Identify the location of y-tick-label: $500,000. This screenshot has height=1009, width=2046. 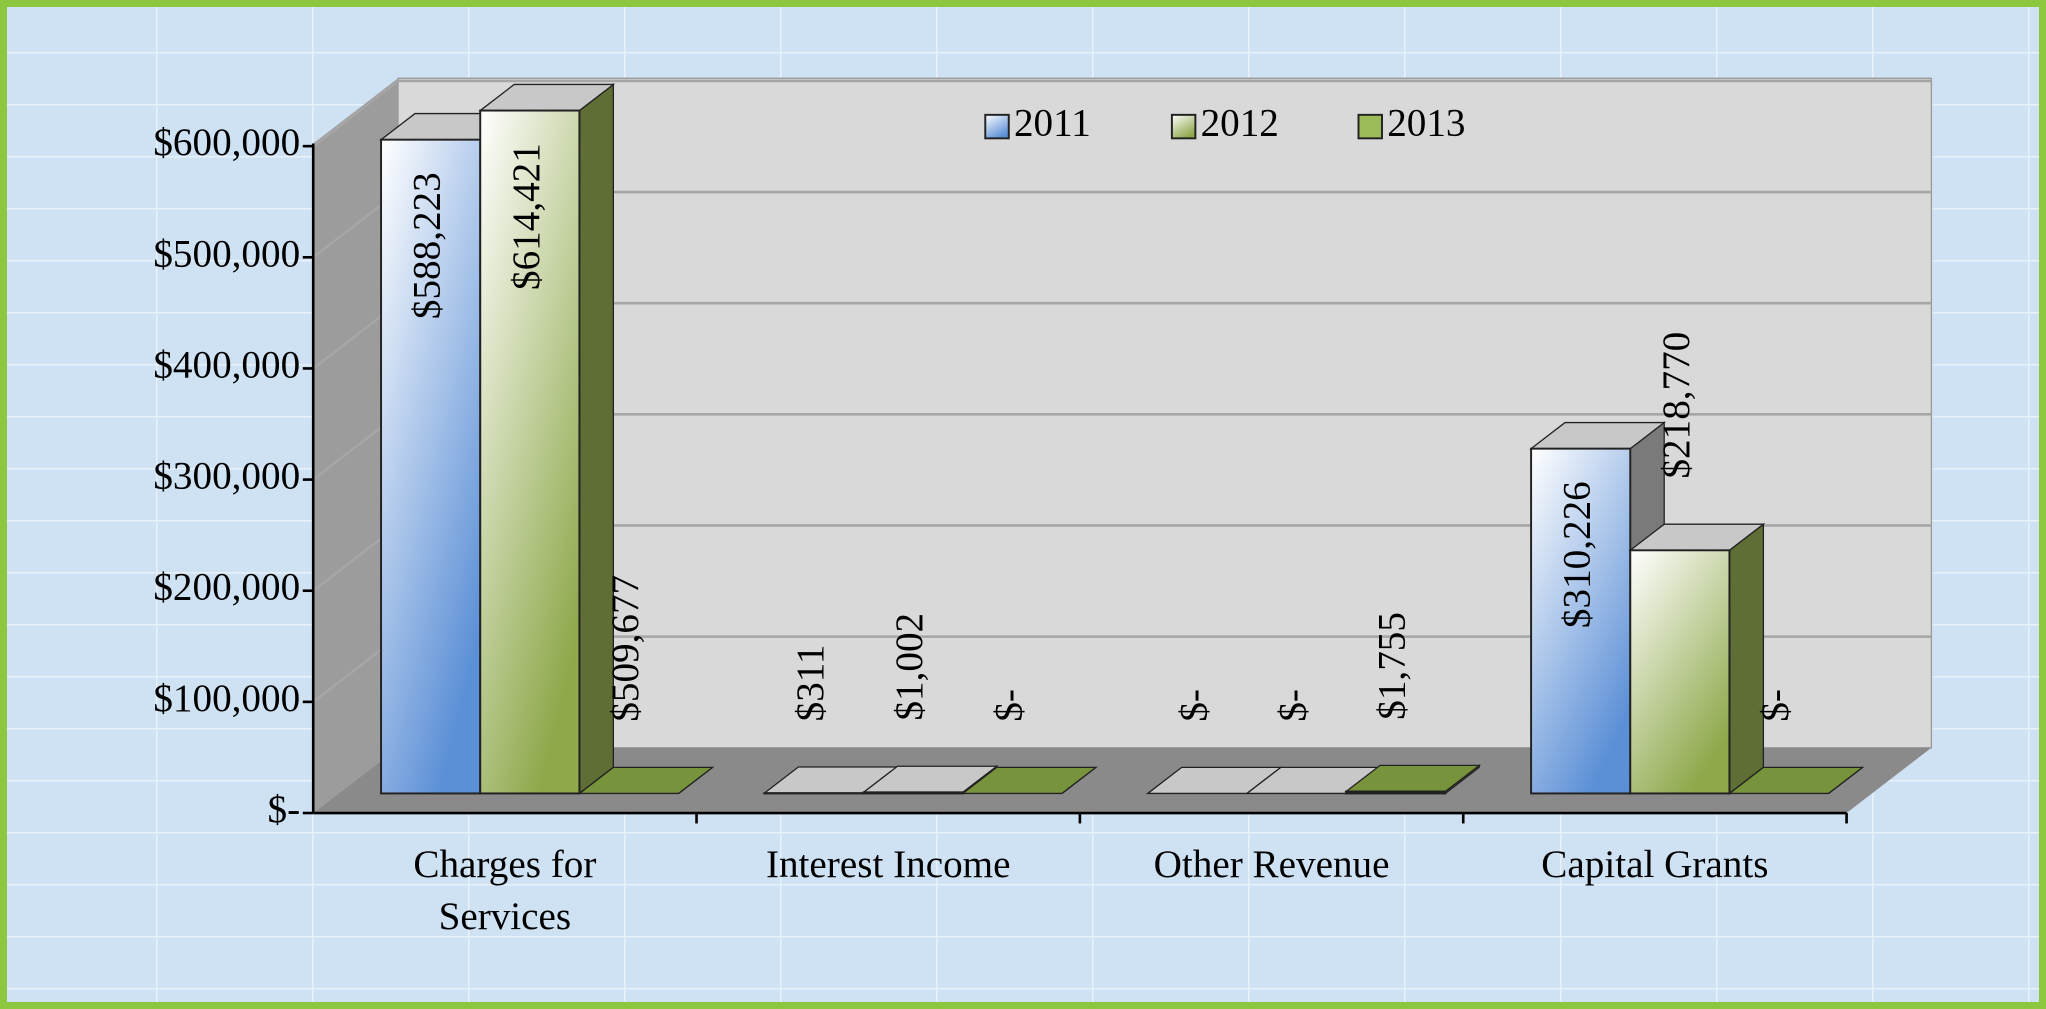
(226, 253).